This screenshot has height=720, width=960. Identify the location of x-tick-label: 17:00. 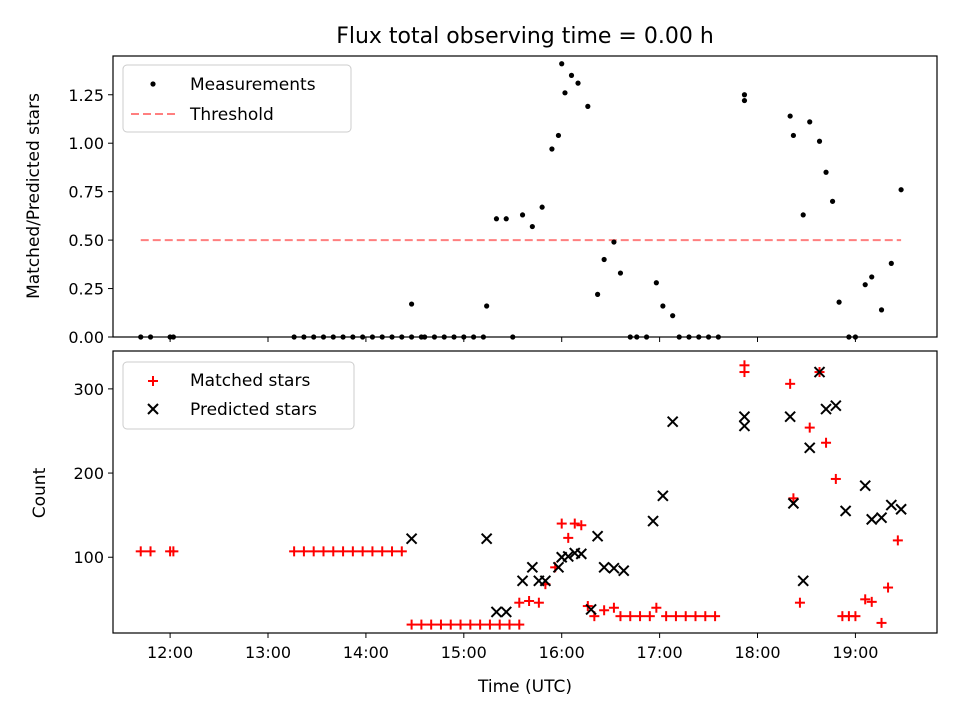
(660, 652).